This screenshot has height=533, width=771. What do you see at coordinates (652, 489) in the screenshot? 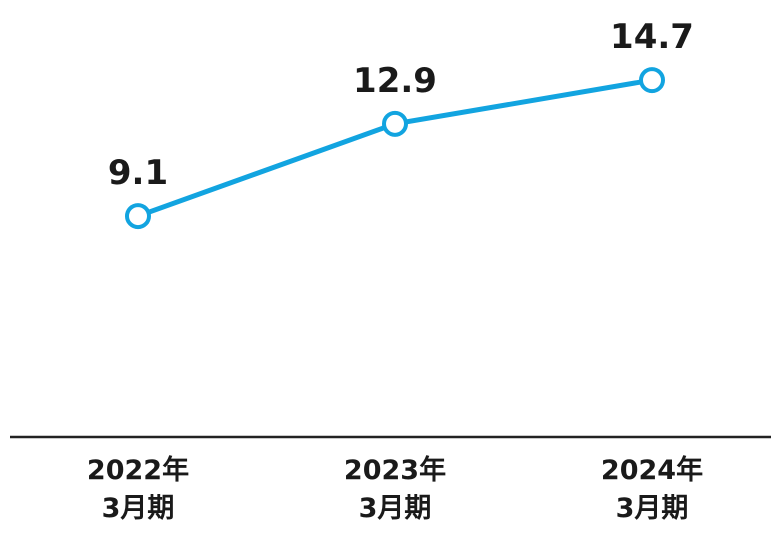
I see `x-tick-label: 2024年 3月期` at bounding box center [652, 489].